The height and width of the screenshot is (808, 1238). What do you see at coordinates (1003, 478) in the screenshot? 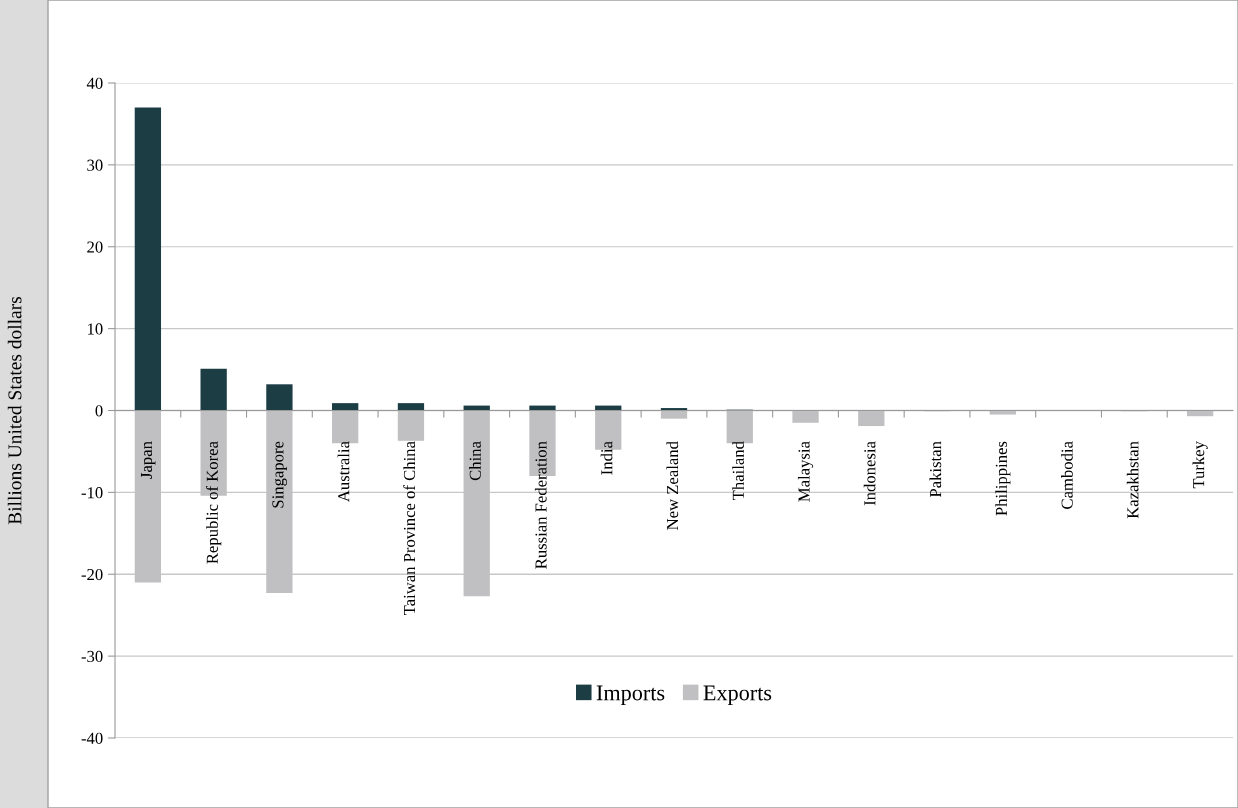
I see `x-tick-label: Philippines` at bounding box center [1003, 478].